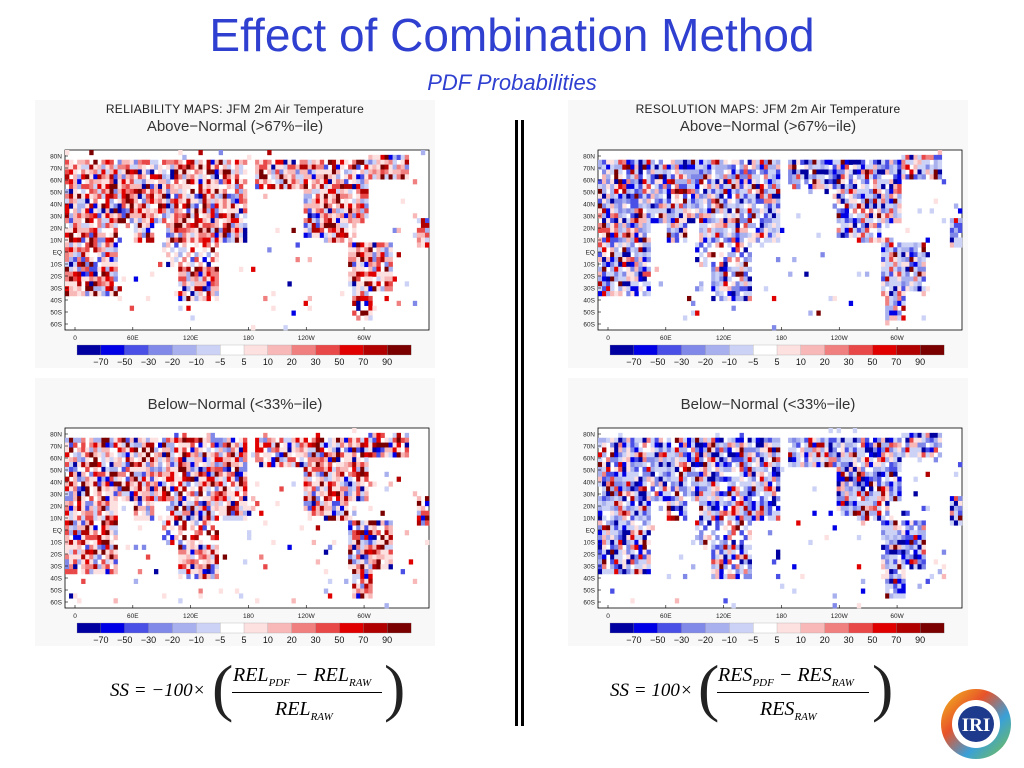 Image resolution: width=1024 pixels, height=768 pixels. What do you see at coordinates (223, 687) in the screenshot?
I see `left-paren: (` at bounding box center [223, 687].